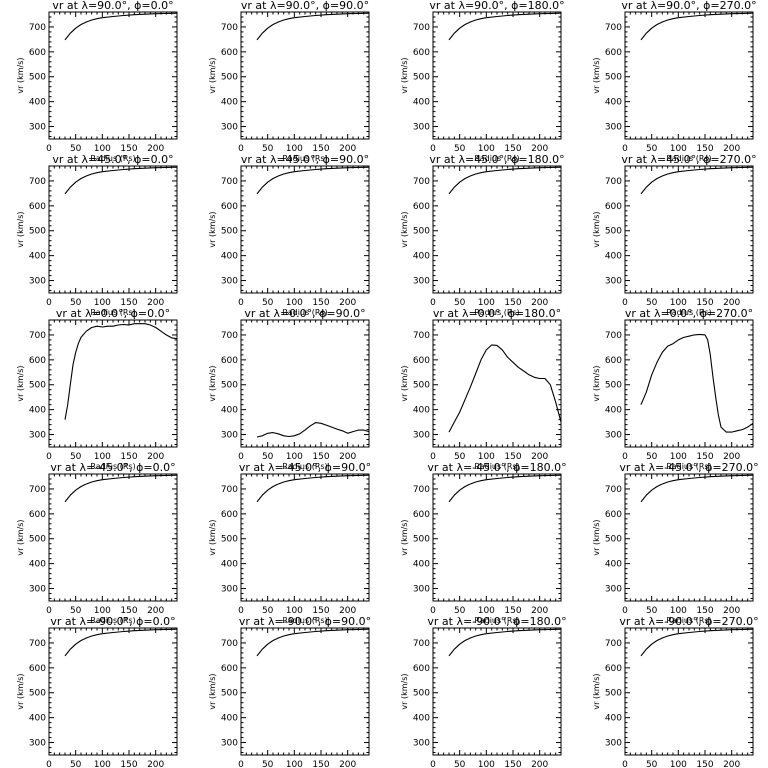  Describe the element at coordinates (304, 313) in the screenshot. I see `chart-title: vr at λ=0.0°, ϕ=90.0°` at that location.